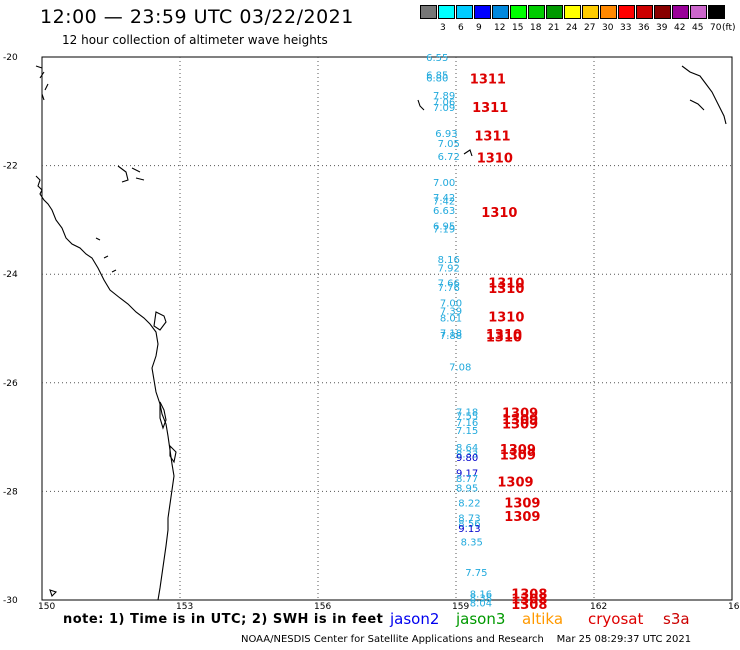 The height and width of the screenshot is (650, 740). What do you see at coordinates (476, 573) in the screenshot?
I see `swh-value-label: 7.75` at bounding box center [476, 573].